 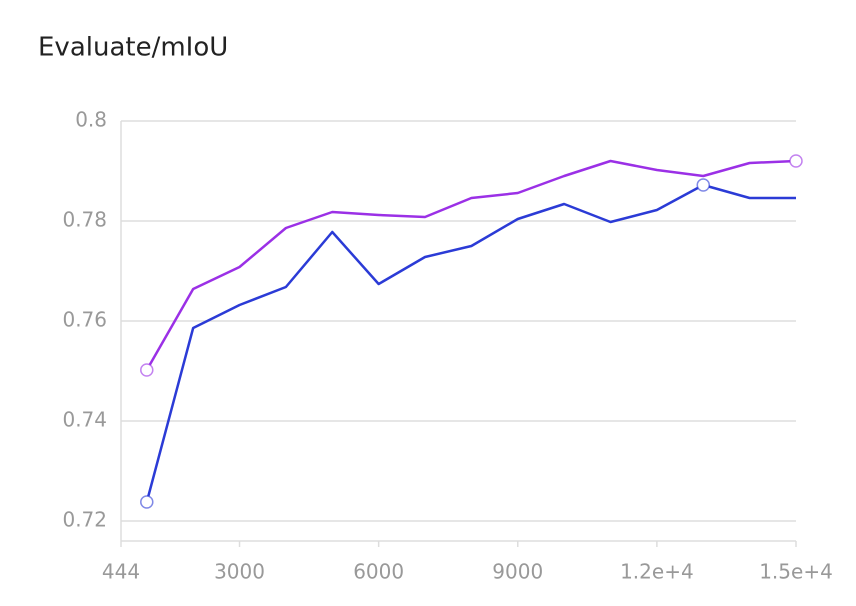 I want to click on chart-title: Evaluate/mIoU, so click(x=133, y=48).